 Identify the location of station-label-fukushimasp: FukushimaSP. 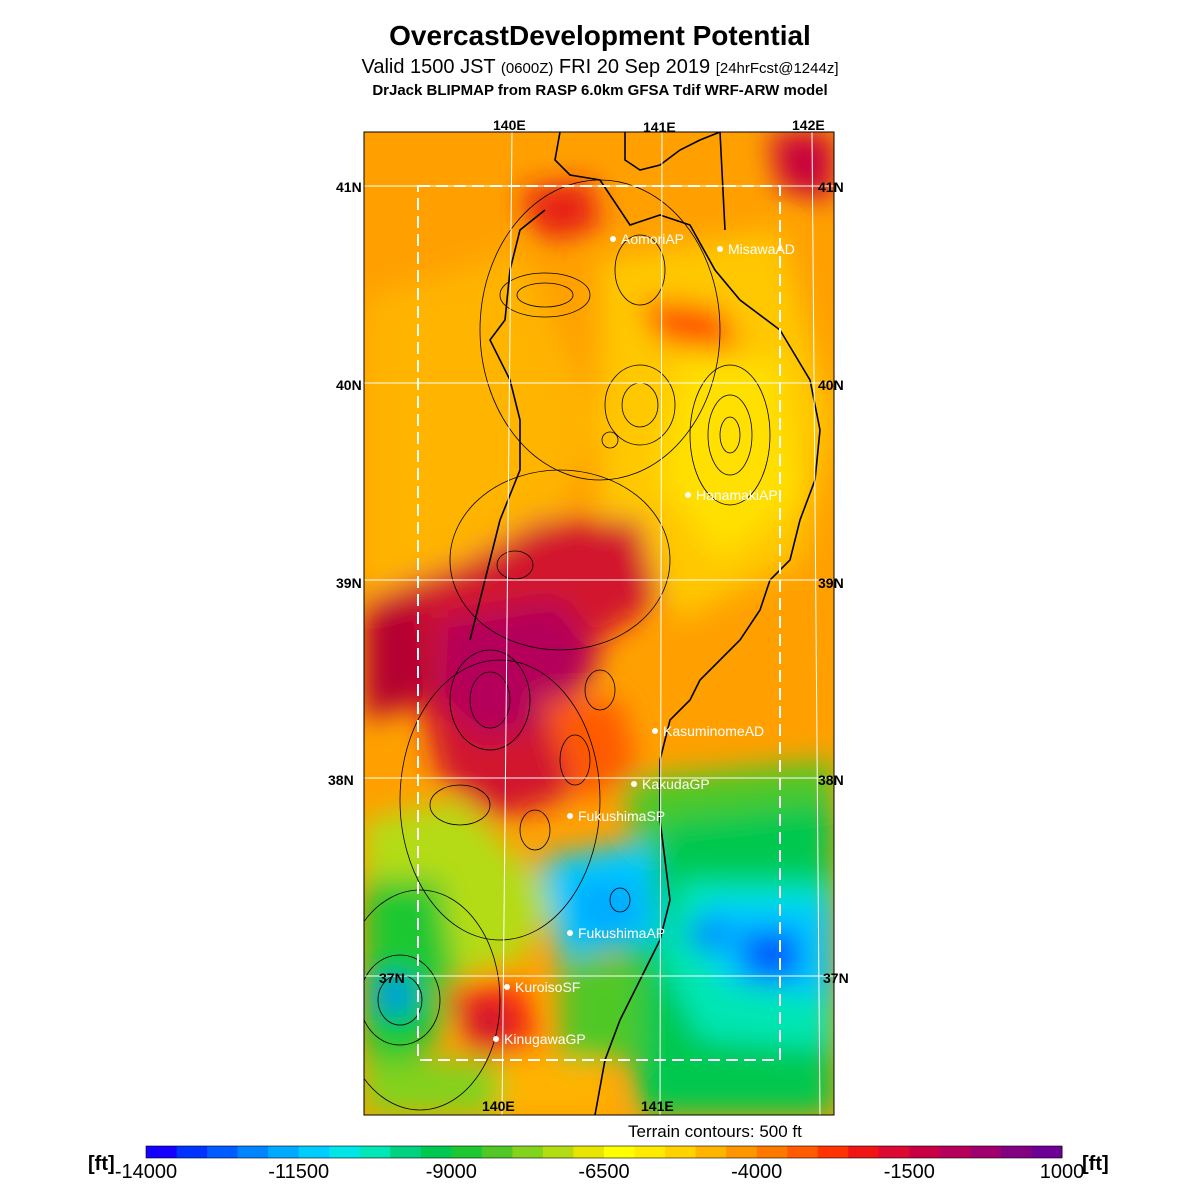
(621, 816).